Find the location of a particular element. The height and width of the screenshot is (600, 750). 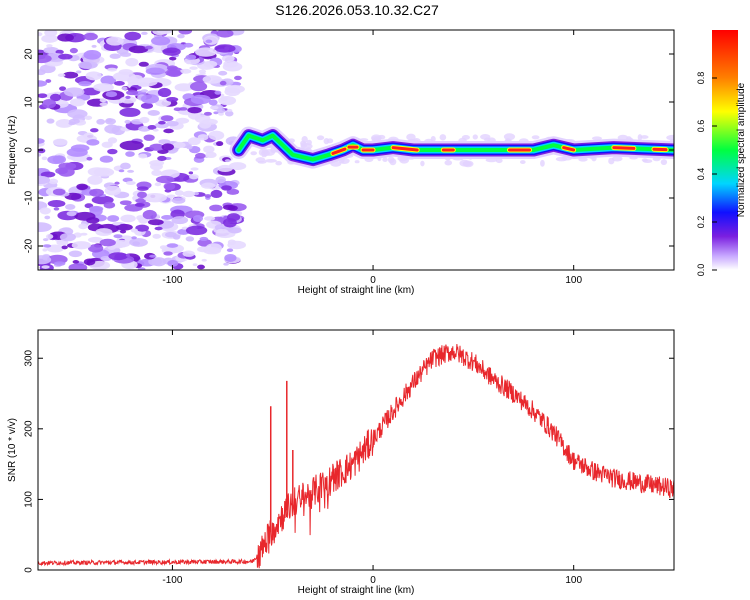

y-tick-label: -20 is located at coordinates (29, 245).